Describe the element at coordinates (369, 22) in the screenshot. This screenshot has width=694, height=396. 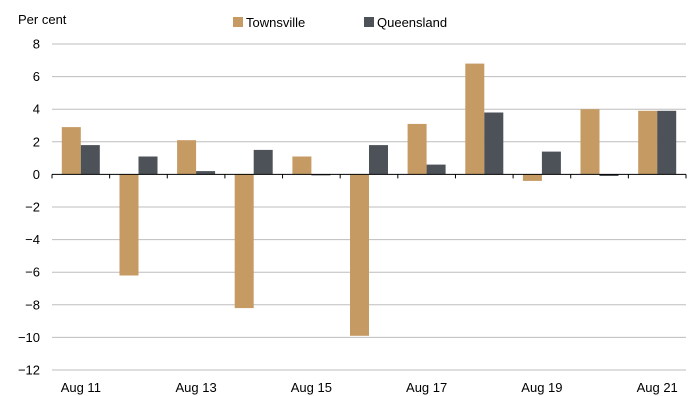
I see `legend-swatch-queensland` at that location.